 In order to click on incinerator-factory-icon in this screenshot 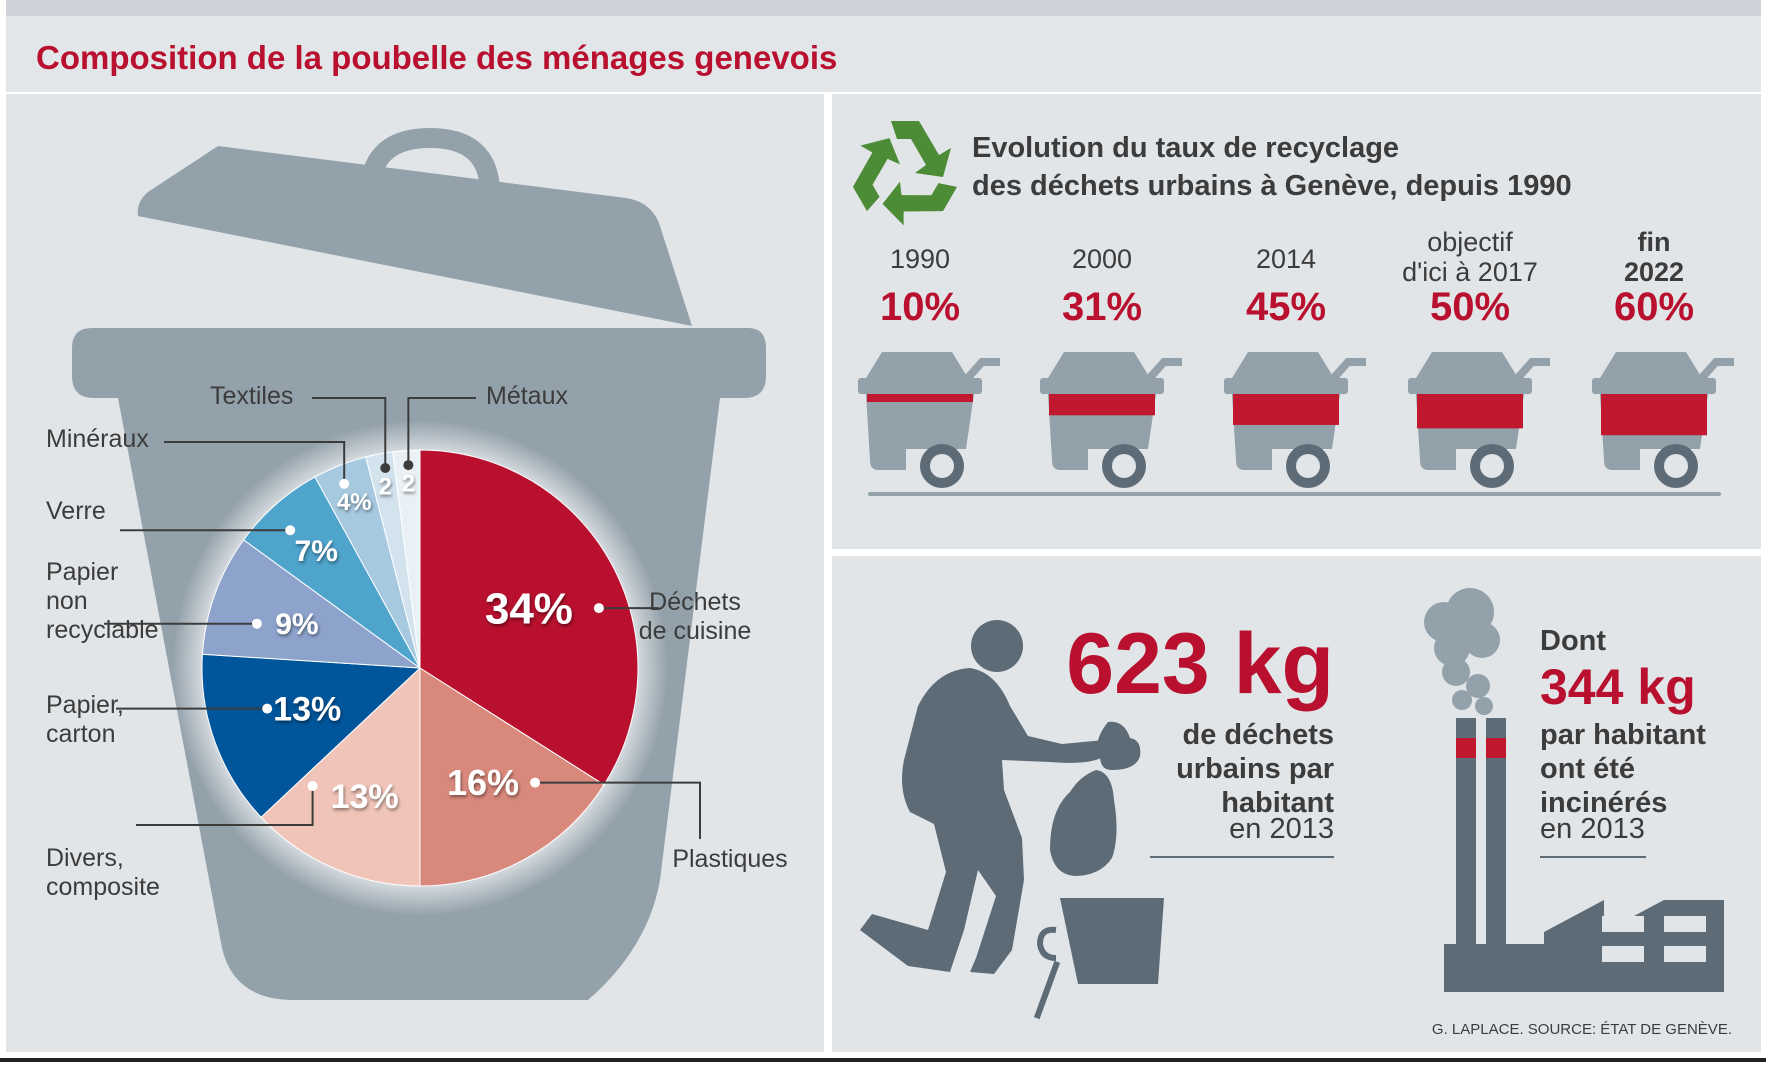, I will do `click(1574, 790)`.